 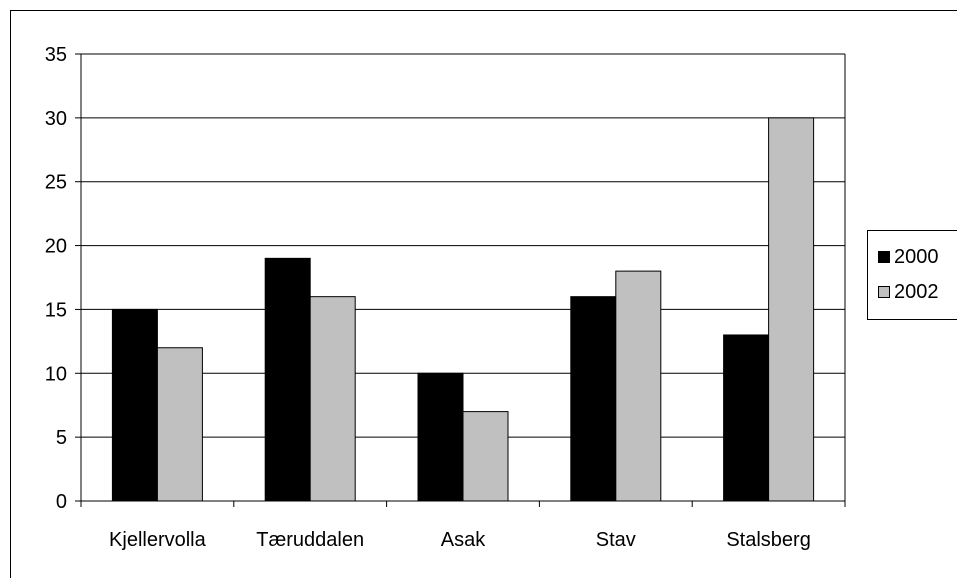 I want to click on bar-2002-stav, so click(x=638, y=386).